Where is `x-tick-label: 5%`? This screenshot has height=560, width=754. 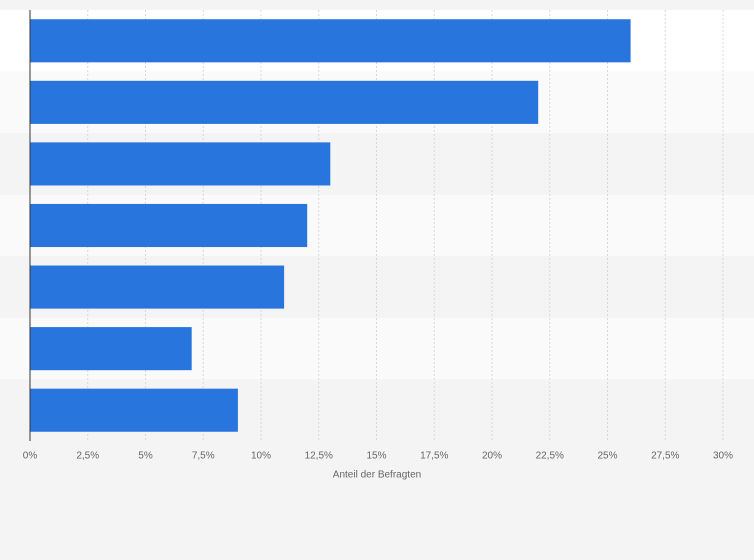
x-tick-label: 5% is located at coordinates (145, 456).